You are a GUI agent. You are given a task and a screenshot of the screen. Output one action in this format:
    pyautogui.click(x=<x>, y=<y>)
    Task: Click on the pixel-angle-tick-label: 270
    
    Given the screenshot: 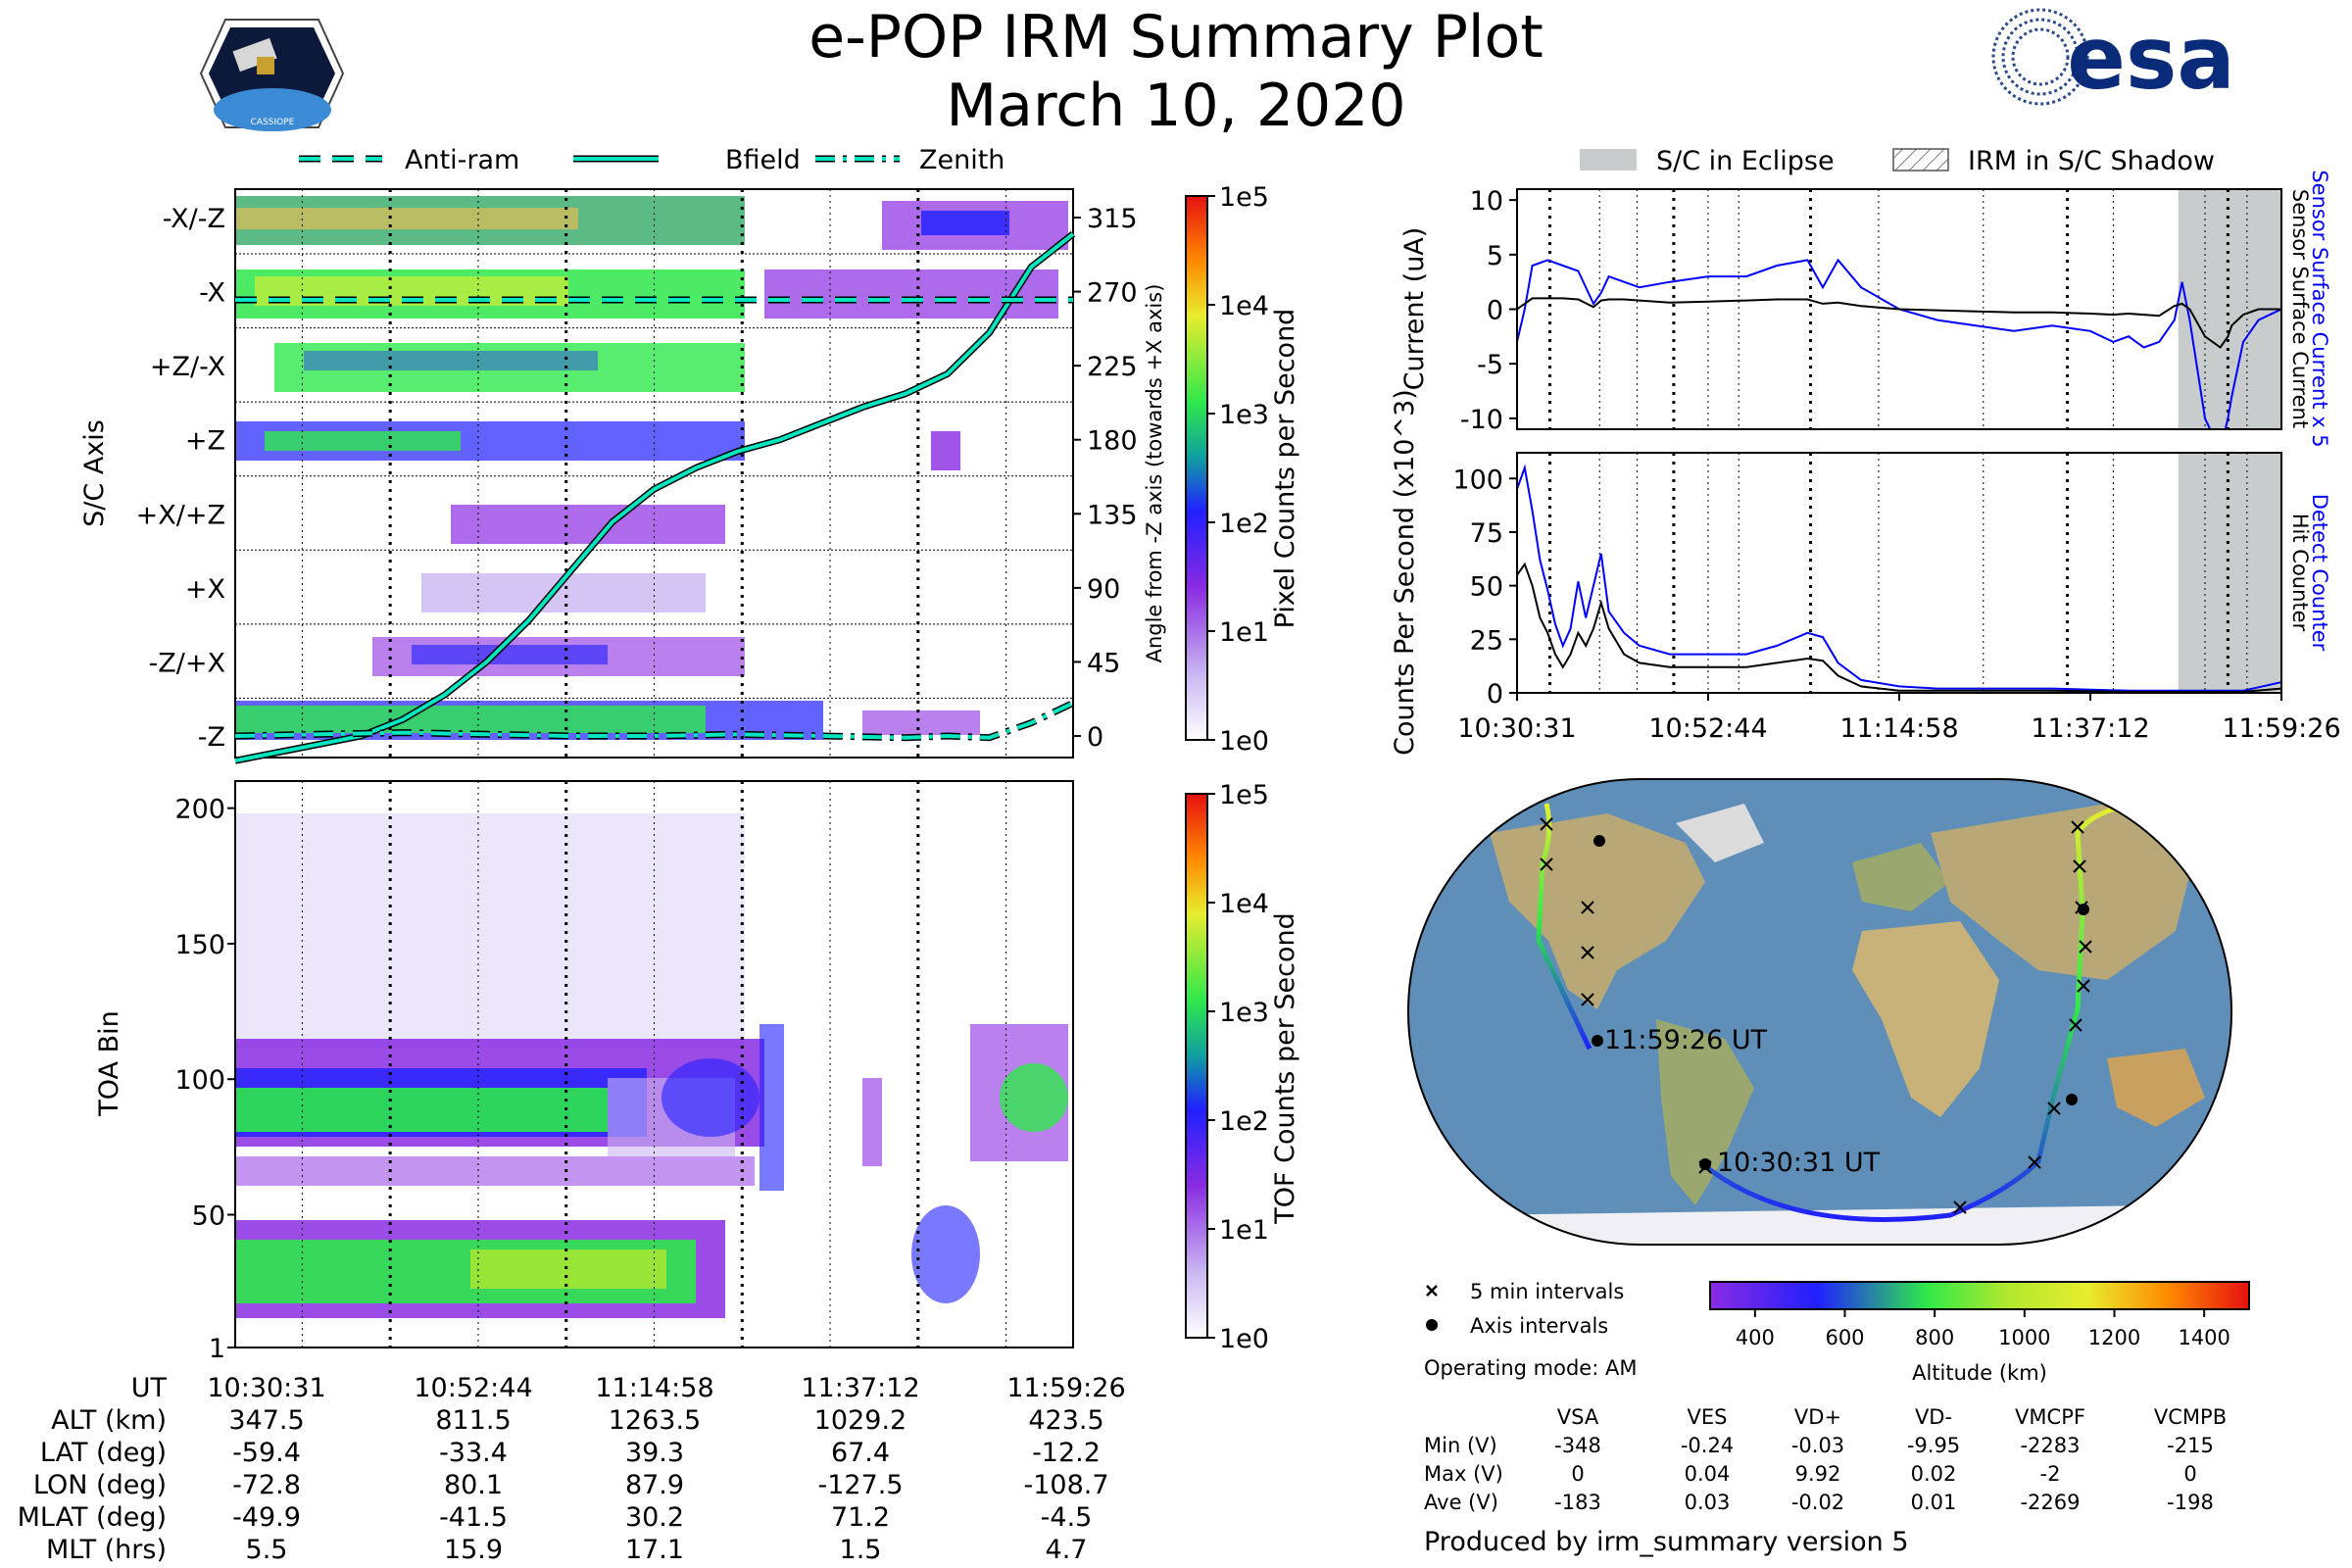 What is the action you would take?
    pyautogui.click(x=1112, y=293)
    